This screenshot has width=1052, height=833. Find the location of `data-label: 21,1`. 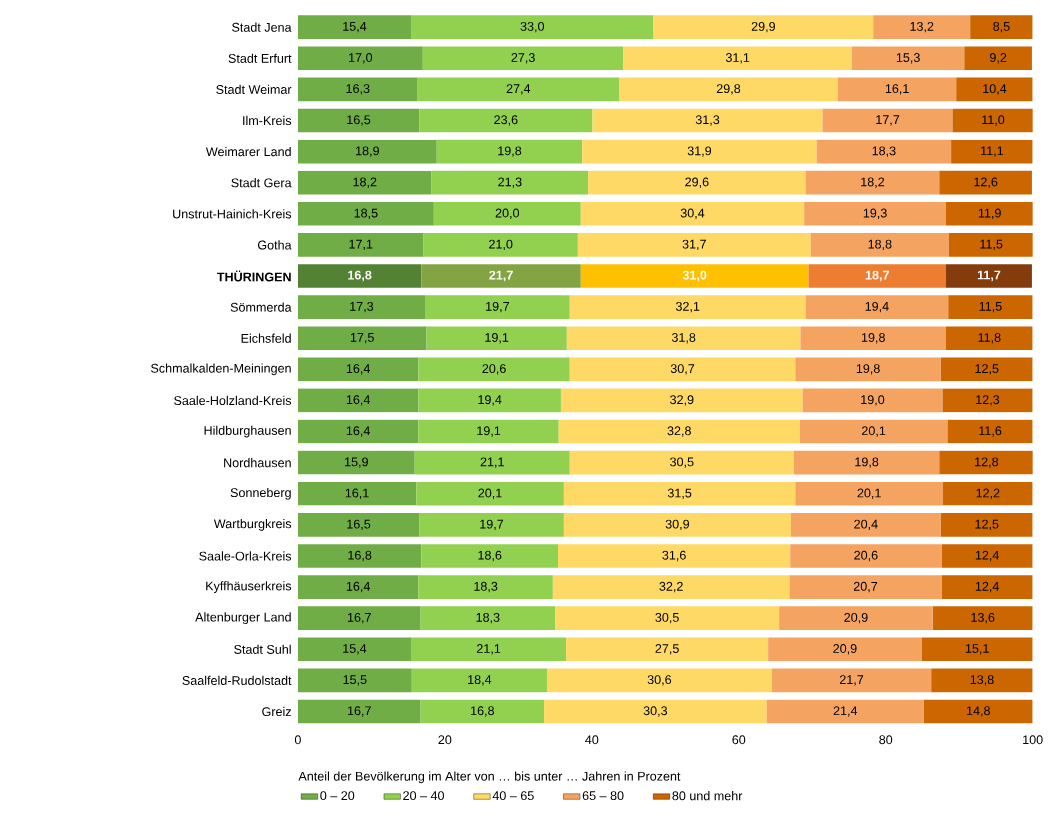

data-label: 21,1 is located at coordinates (492, 462).